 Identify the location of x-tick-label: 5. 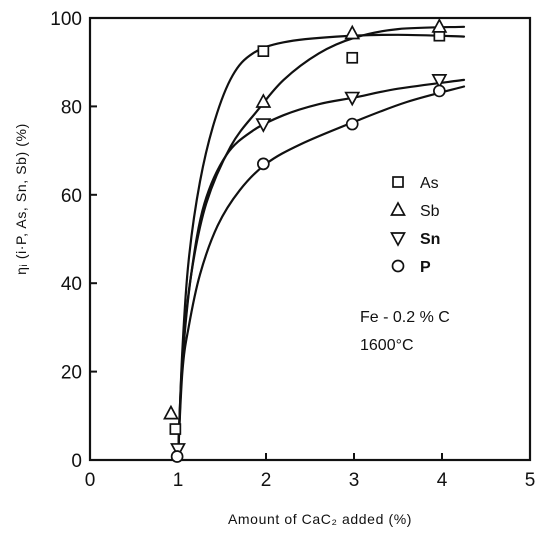
(530, 480).